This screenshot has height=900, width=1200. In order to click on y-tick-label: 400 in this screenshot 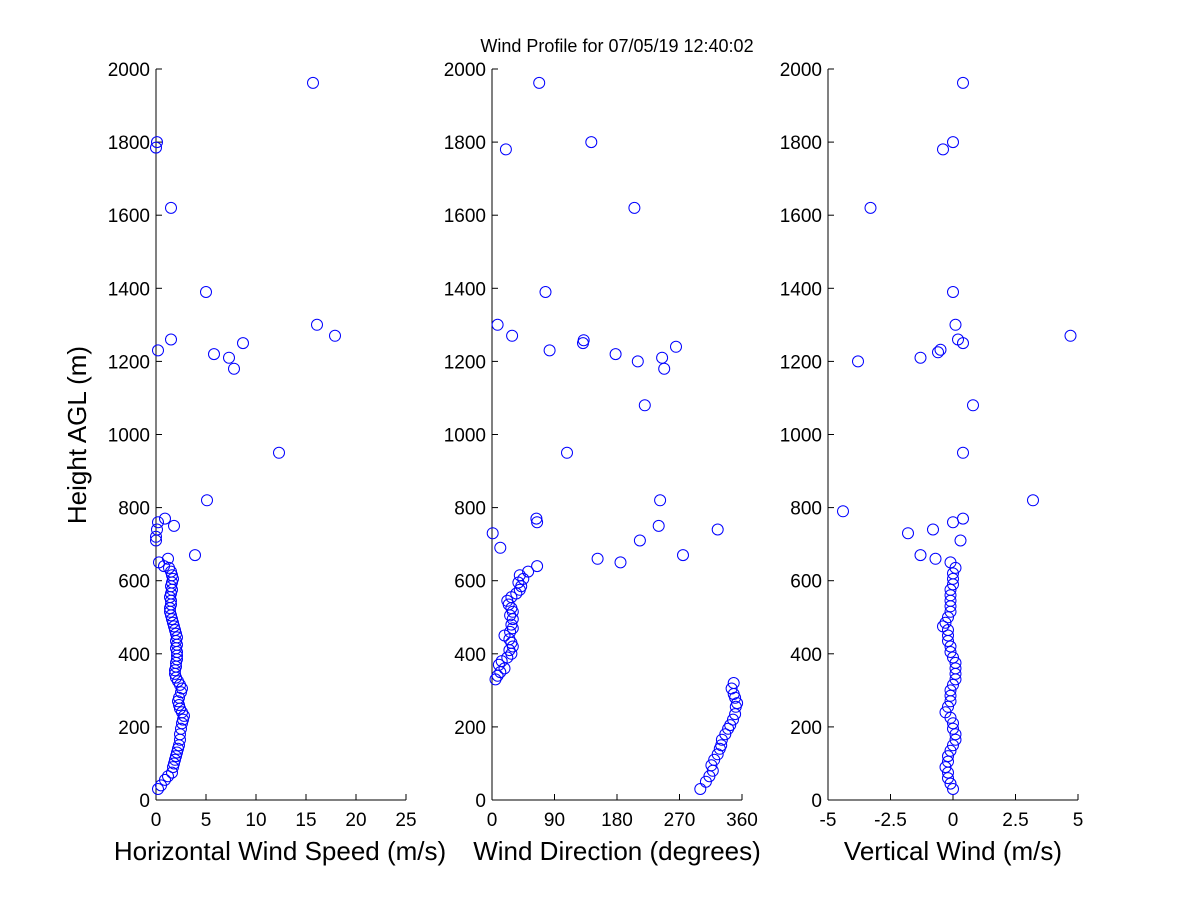, I will do `click(470, 655)`.